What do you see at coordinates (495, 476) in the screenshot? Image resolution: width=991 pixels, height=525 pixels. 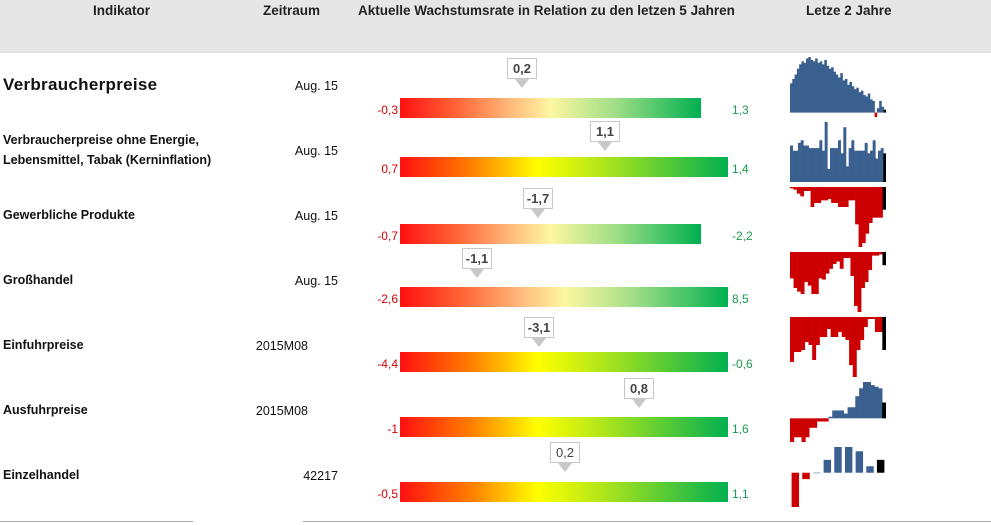 I see `indicator-row: Einzelhandel 42217 -0,5 1,1 0,2` at bounding box center [495, 476].